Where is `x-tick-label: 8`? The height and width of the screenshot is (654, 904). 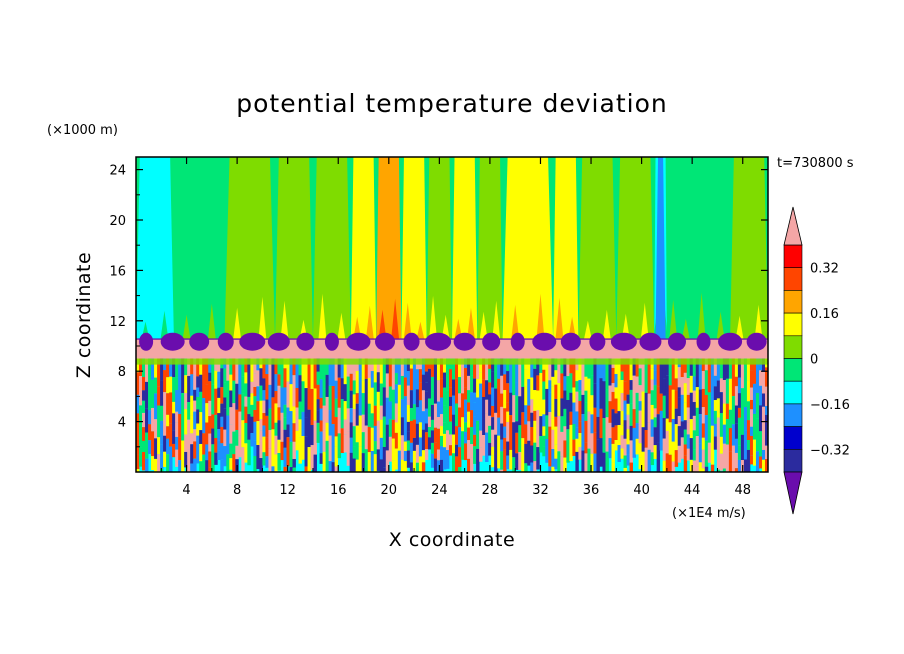 x-tick-label: 8 is located at coordinates (237, 490).